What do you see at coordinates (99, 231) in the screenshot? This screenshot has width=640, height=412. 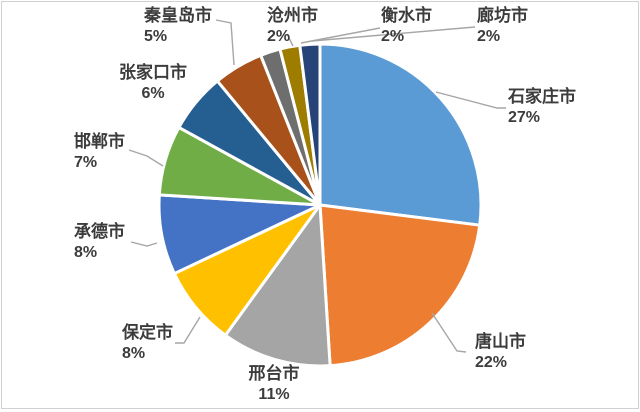 I see `slice-label-name: 承德市` at bounding box center [99, 231].